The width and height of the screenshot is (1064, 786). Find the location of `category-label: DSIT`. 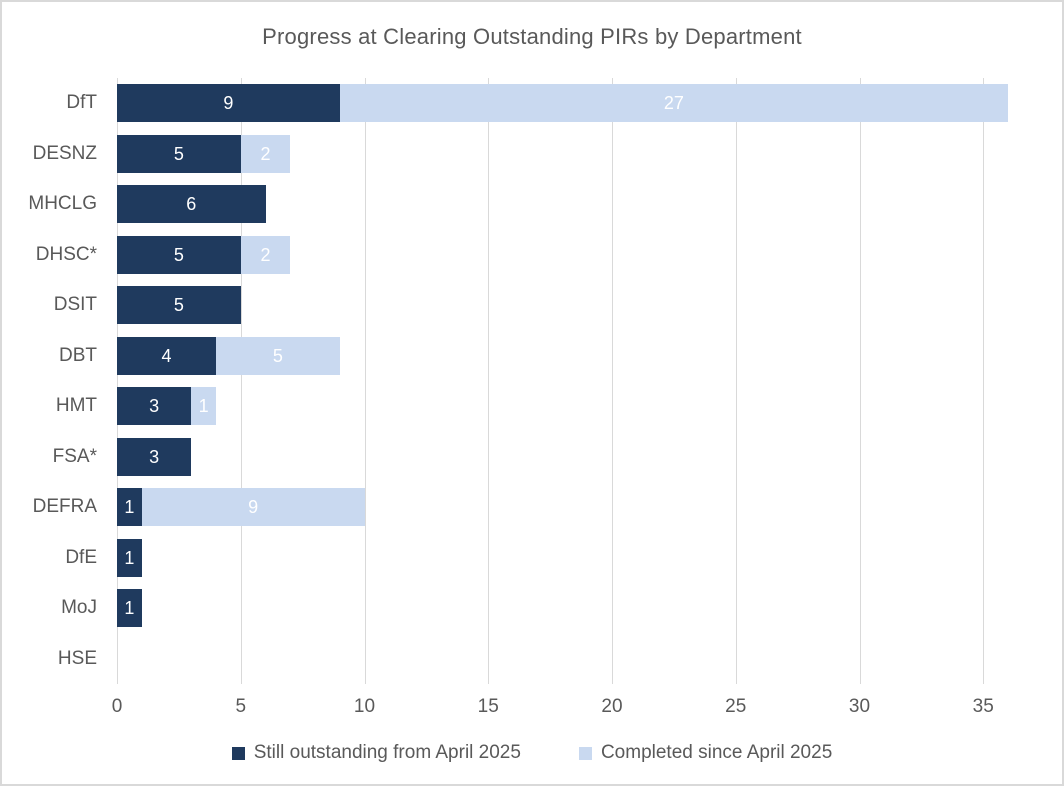

category-label: DSIT is located at coordinates (75, 305).